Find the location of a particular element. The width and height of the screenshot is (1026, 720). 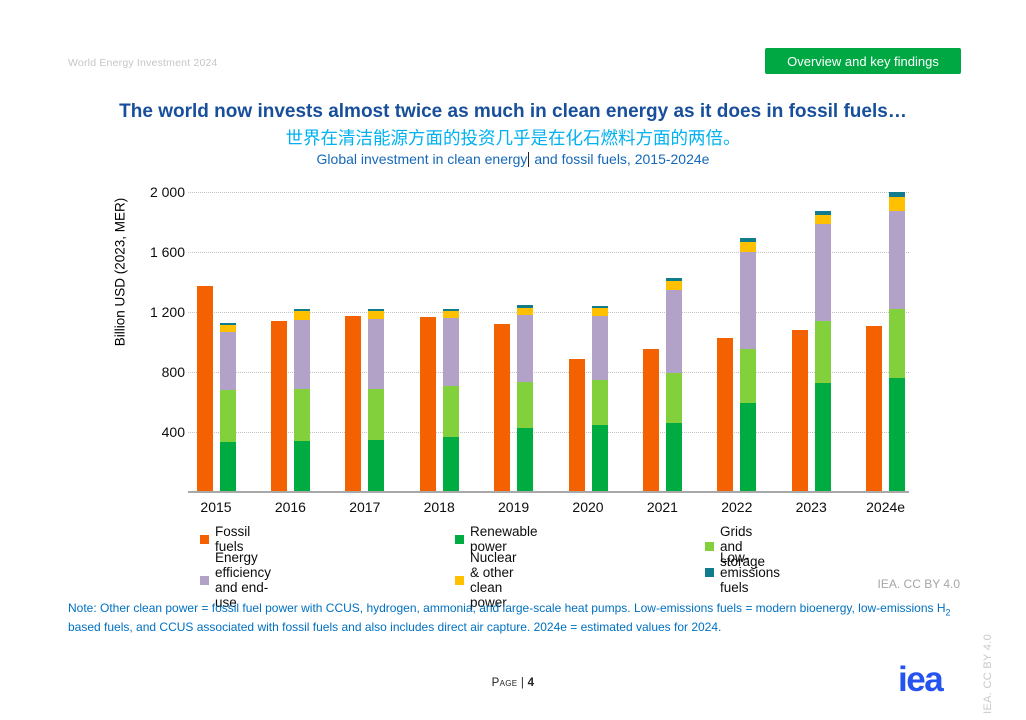

document-title: World Energy Investment 2024 is located at coordinates (143, 63).